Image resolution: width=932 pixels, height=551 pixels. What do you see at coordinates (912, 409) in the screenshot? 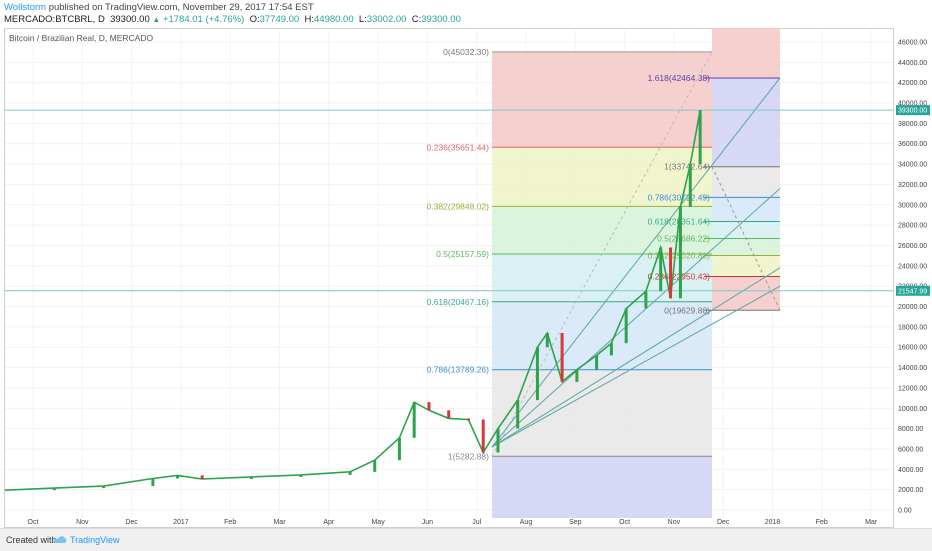
I see `y-tick-label: 10000.00` at bounding box center [912, 409].